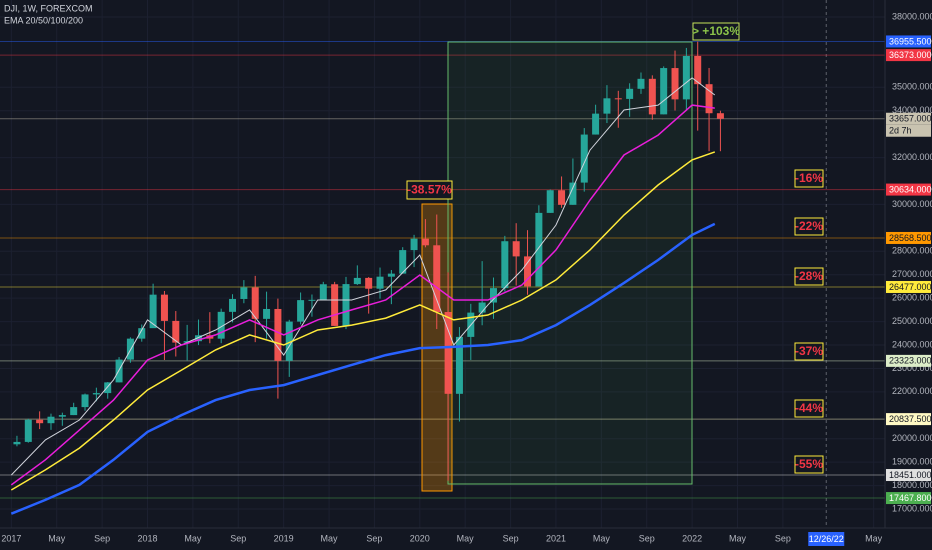 The height and width of the screenshot is (550, 932). What do you see at coordinates (284, 538) in the screenshot?
I see `x-tick-label: 2019` at bounding box center [284, 538].